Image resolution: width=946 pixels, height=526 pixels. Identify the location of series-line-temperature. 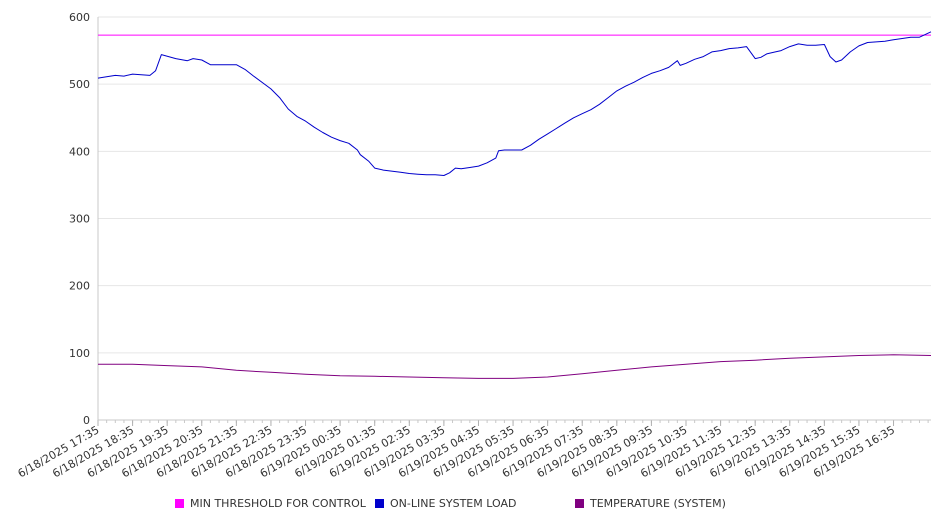
(515, 366).